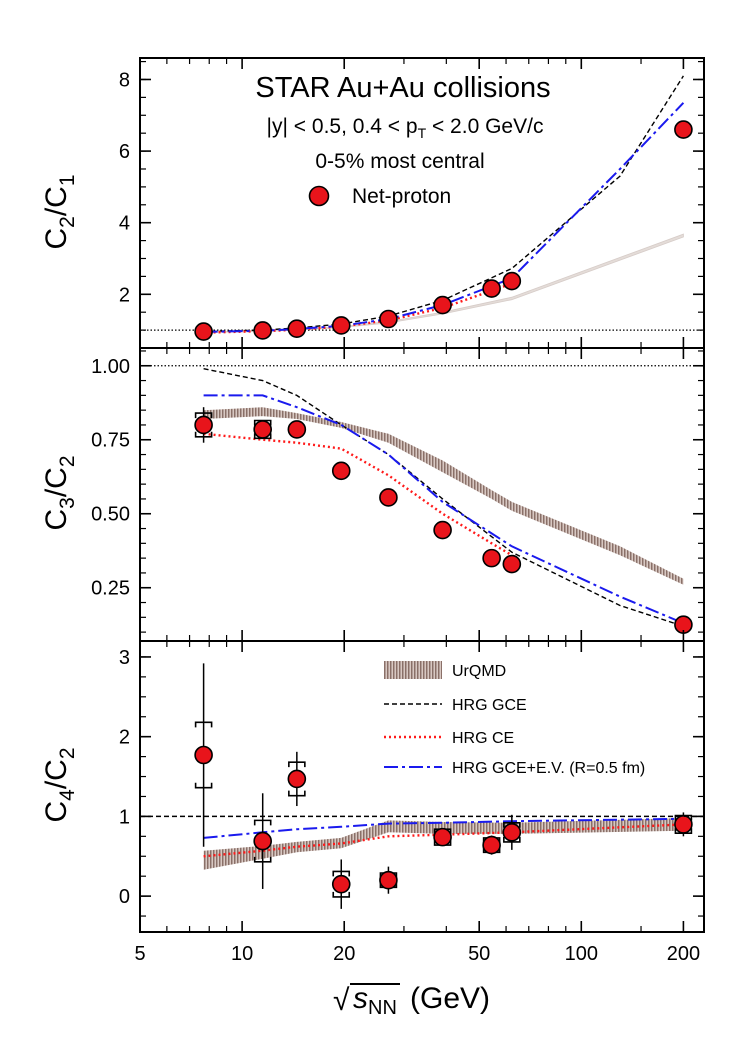 This screenshot has height=1038, width=744. Describe the element at coordinates (67, 222) in the screenshot. I see `ylabel-c2c1-sub1: 2` at that location.